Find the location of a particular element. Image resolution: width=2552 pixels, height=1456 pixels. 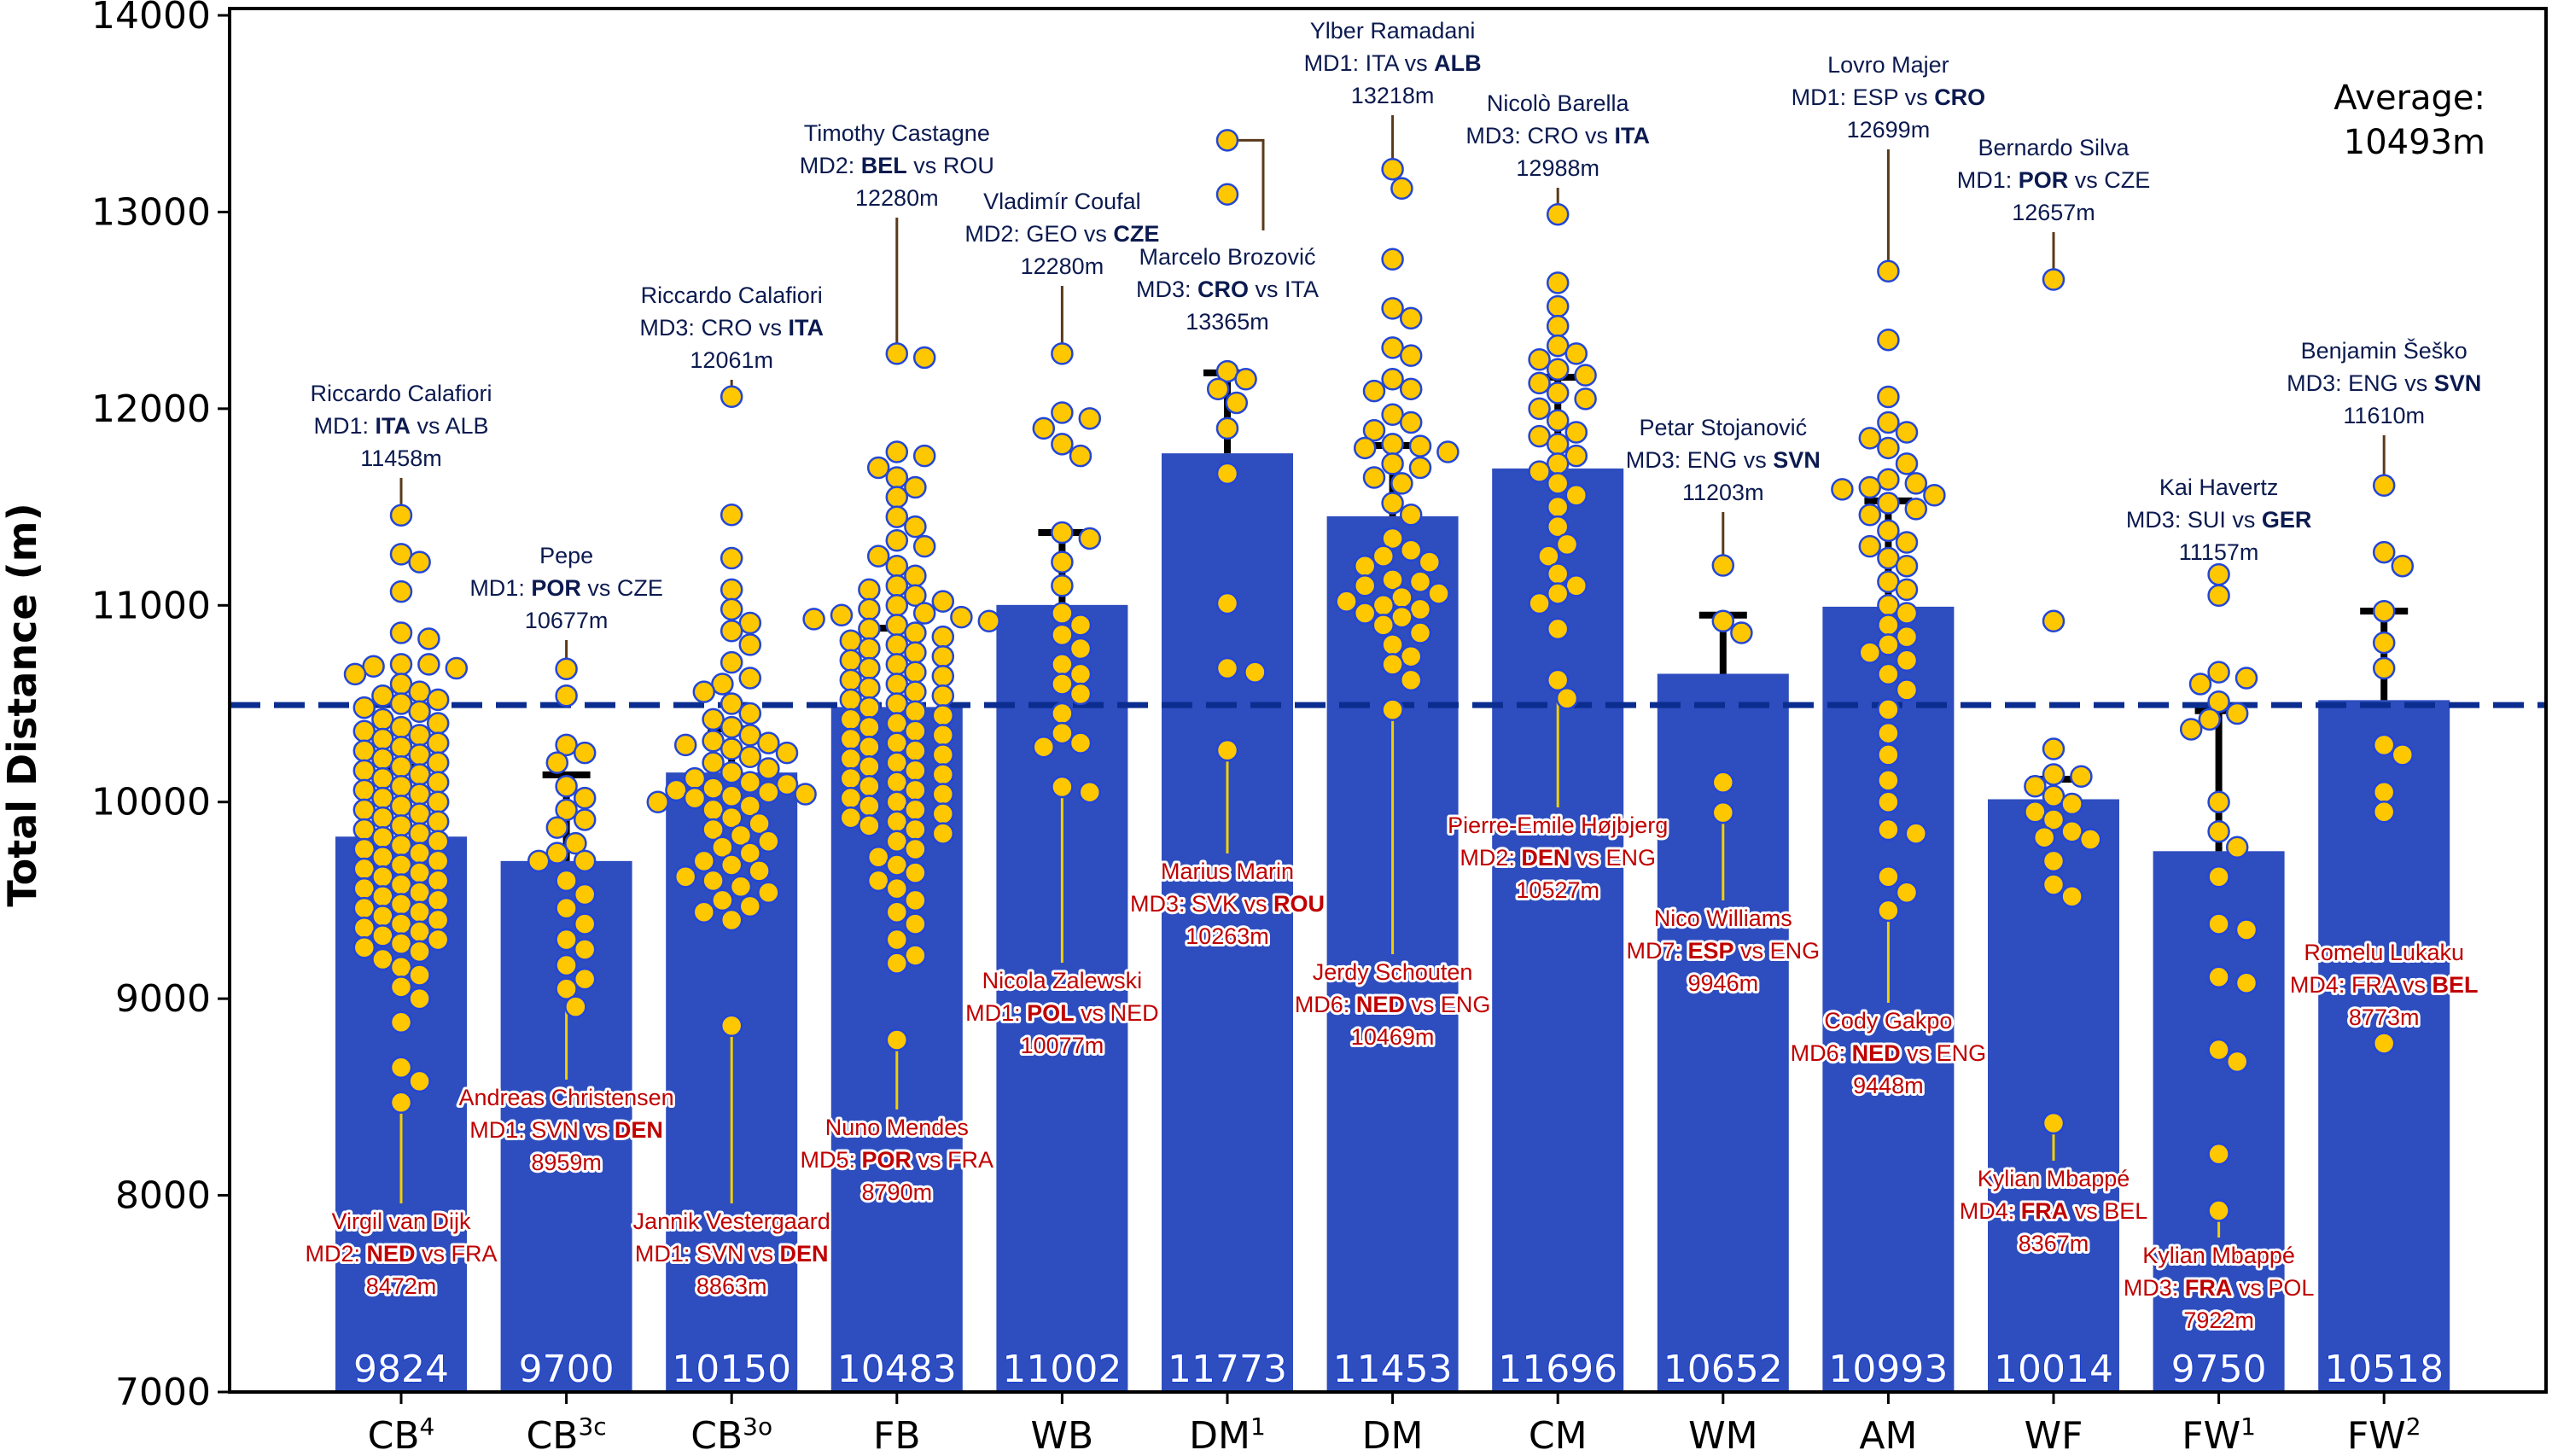

annotation-player-name: Nicola Zalewski is located at coordinates (1062, 980).